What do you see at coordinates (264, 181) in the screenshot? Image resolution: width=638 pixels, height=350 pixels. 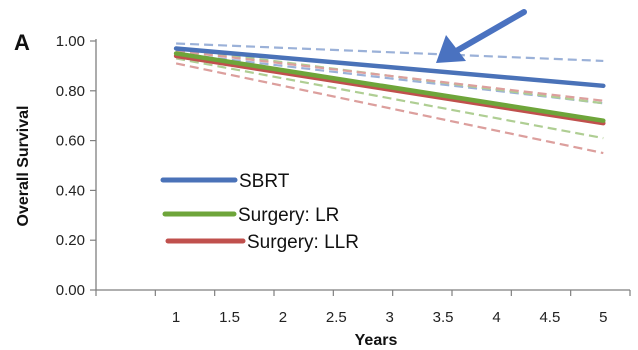 I see `legend-label-sbrt: SBRT` at bounding box center [264, 181].